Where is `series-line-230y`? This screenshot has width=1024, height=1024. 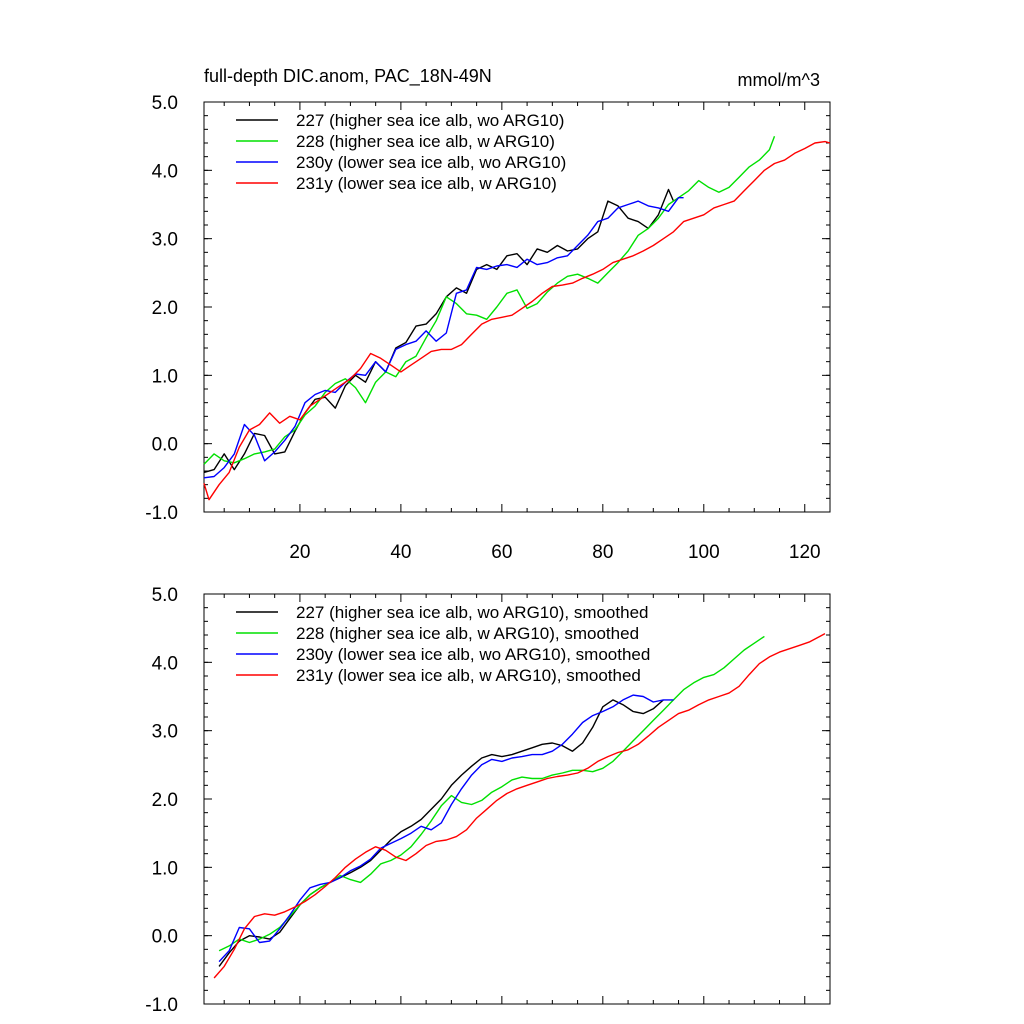 series-line-230y is located at coordinates (443, 338).